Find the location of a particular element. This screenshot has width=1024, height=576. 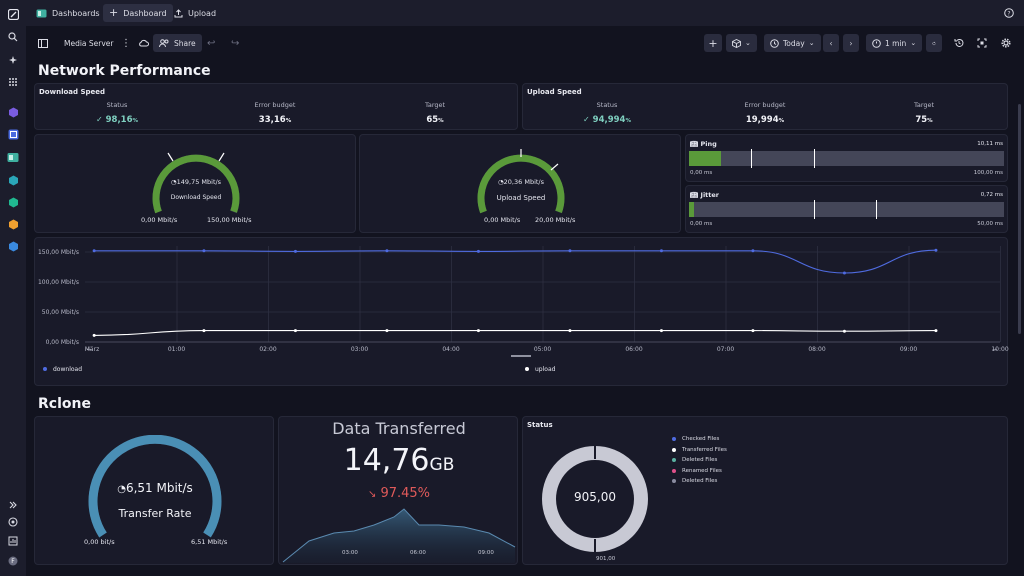

jitter-bar-track is located at coordinates (846, 209).